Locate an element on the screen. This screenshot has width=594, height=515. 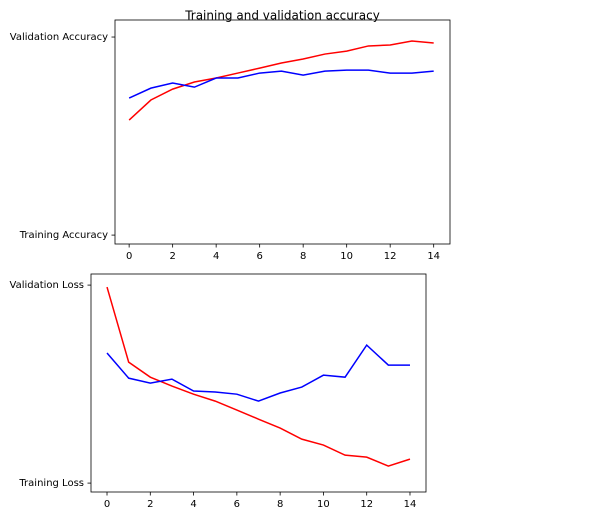
y-tick-label: Training Accuracy is located at coordinates (63, 235).